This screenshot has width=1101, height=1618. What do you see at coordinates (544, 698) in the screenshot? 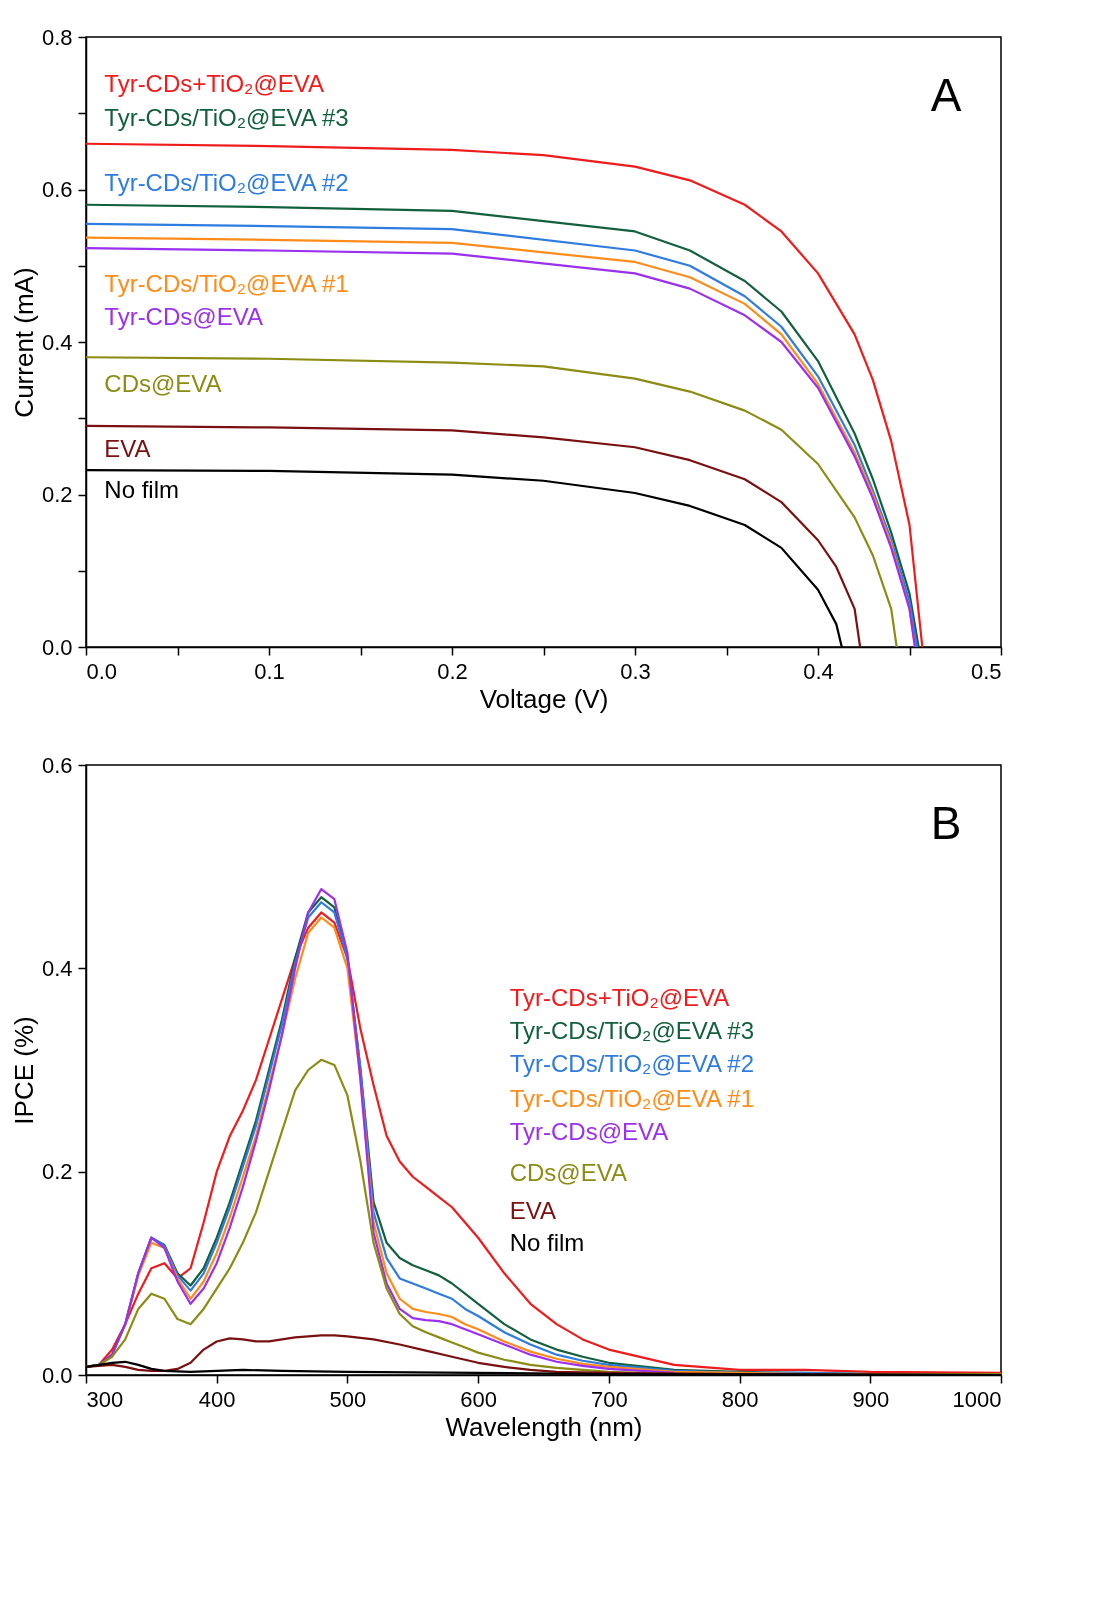
I see `x-axis-title: Voltage (V)` at bounding box center [544, 698].